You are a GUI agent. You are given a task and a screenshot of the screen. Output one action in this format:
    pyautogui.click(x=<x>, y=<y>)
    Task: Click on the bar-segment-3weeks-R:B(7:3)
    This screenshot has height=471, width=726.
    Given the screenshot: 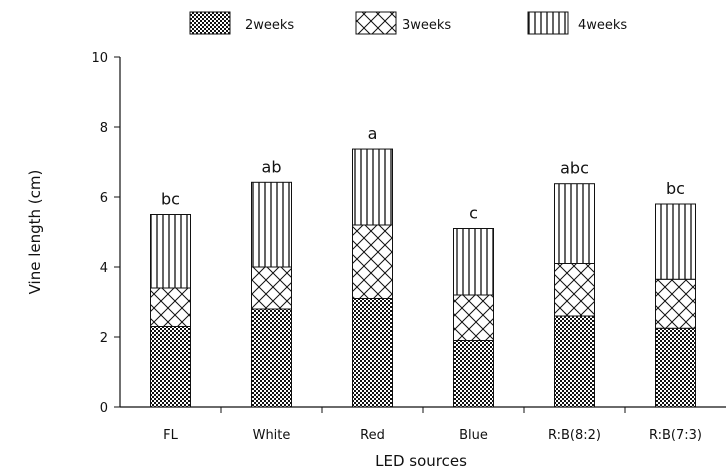 What is the action you would take?
    pyautogui.click(x=675, y=303)
    